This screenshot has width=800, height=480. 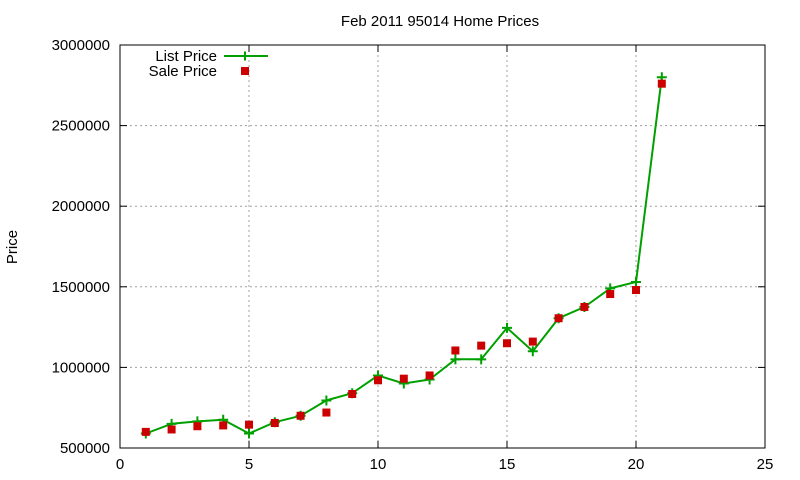 What do you see at coordinates (81, 126) in the screenshot?
I see `y-tick-label: 2500000` at bounding box center [81, 126].